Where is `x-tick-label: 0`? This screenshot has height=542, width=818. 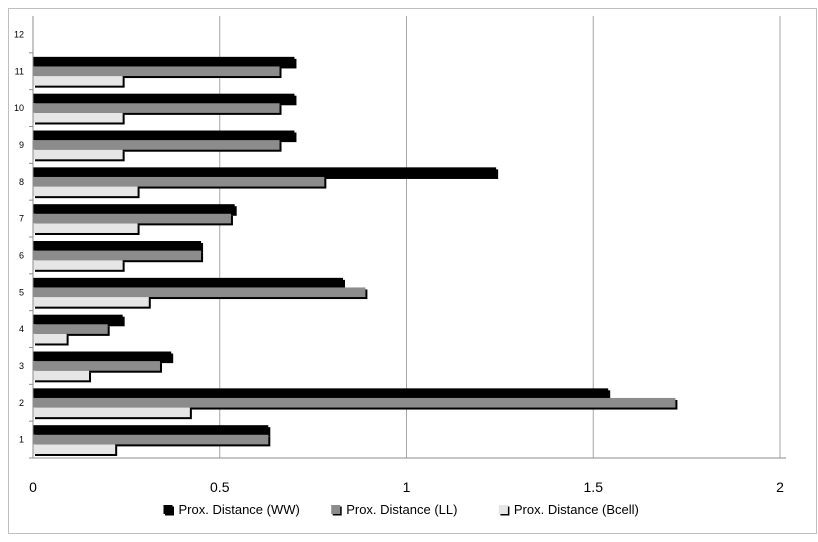 x-tick-label: 0 is located at coordinates (33, 487).